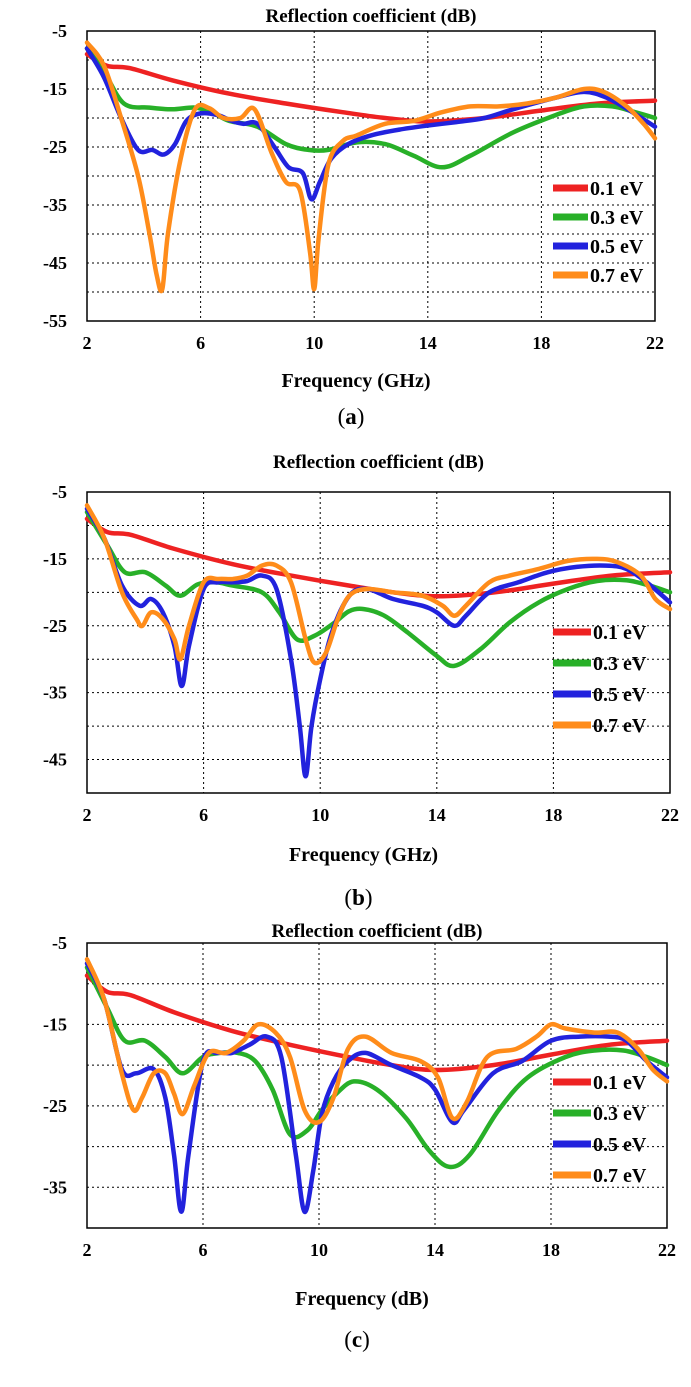  I want to click on x-axis-label: Frequency (dB), so click(362, 1299).